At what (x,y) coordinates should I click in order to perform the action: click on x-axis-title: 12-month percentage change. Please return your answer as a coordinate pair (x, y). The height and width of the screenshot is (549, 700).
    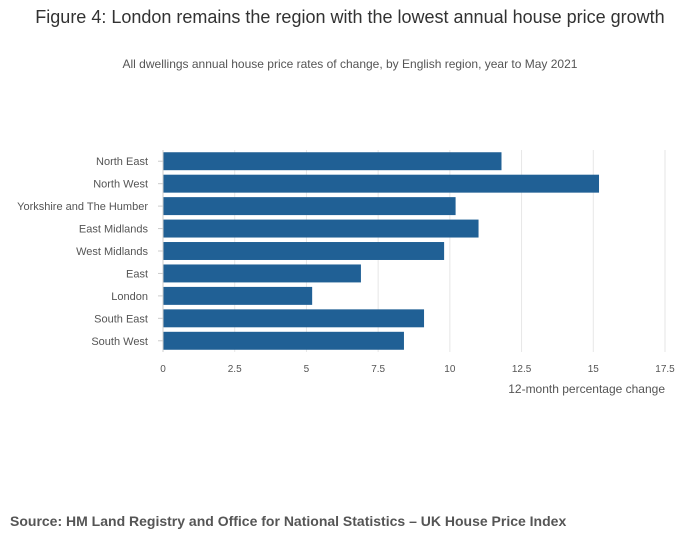
    Looking at the image, I should click on (586, 389).